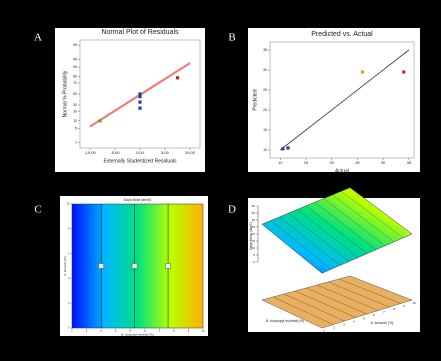 The width and height of the screenshot is (441, 361). Describe the element at coordinates (254, 255) in the screenshot. I see `z-tick-label: 5` at that location.